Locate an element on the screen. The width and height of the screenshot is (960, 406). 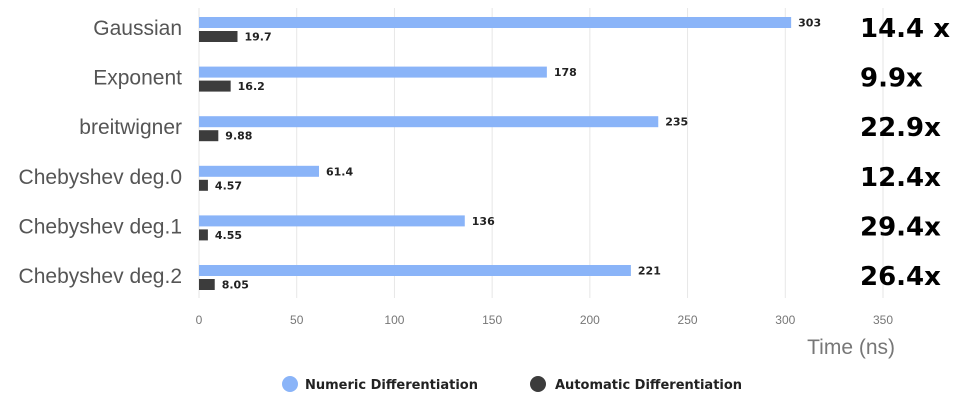
speedup-label: 12.4x is located at coordinates (900, 178).